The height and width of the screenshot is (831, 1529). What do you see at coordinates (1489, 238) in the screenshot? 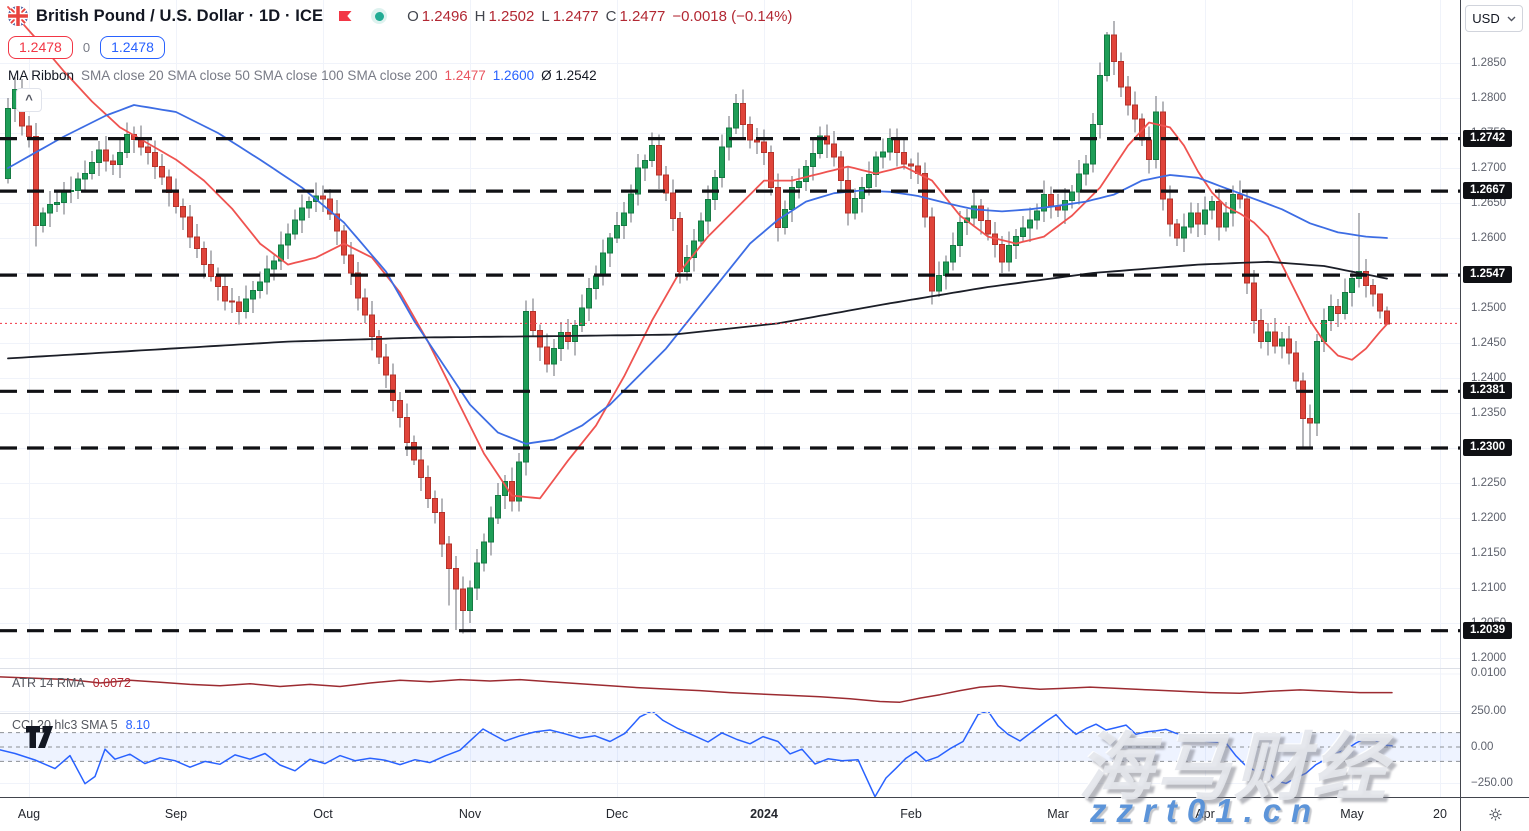
I see `price-tick-label: 1.2600` at bounding box center [1489, 238].